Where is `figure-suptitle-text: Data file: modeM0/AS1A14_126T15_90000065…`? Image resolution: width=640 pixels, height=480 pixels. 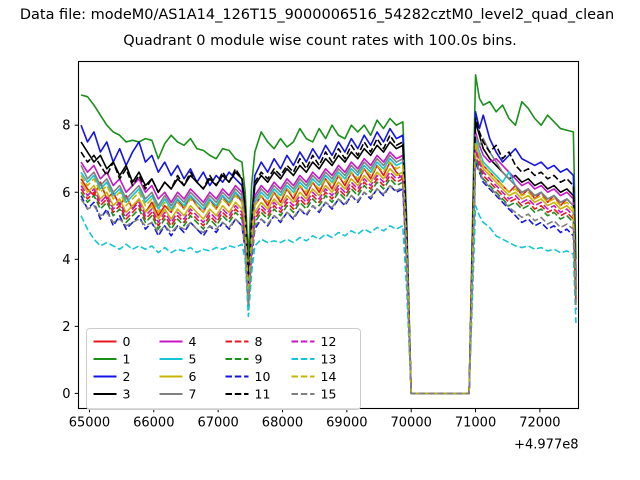 figure-suptitle-text: Data file: modeM0/AS1A14_126T15_90000065… is located at coordinates (317, 15).